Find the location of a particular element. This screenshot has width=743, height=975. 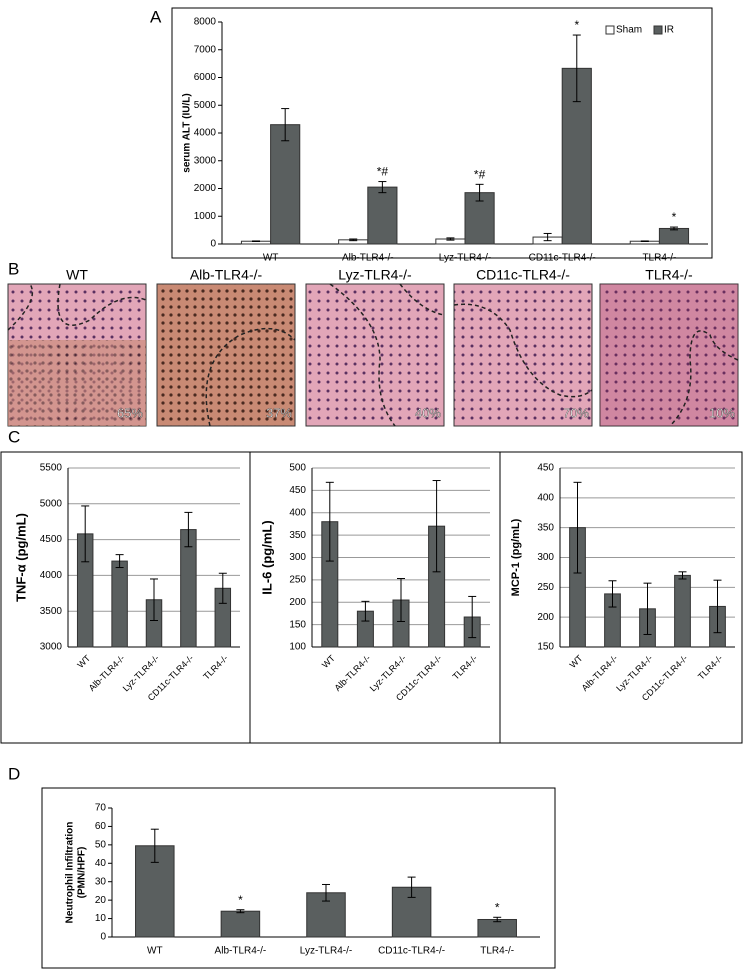

y-tick-label: 350 is located at coordinates (545, 527).